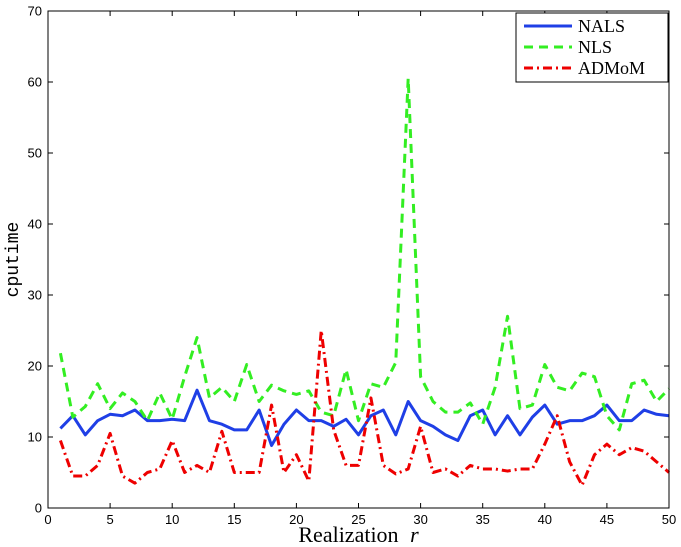 This screenshot has height=547, width=681. I want to click on y-axis-label: cputime, so click(14, 260).